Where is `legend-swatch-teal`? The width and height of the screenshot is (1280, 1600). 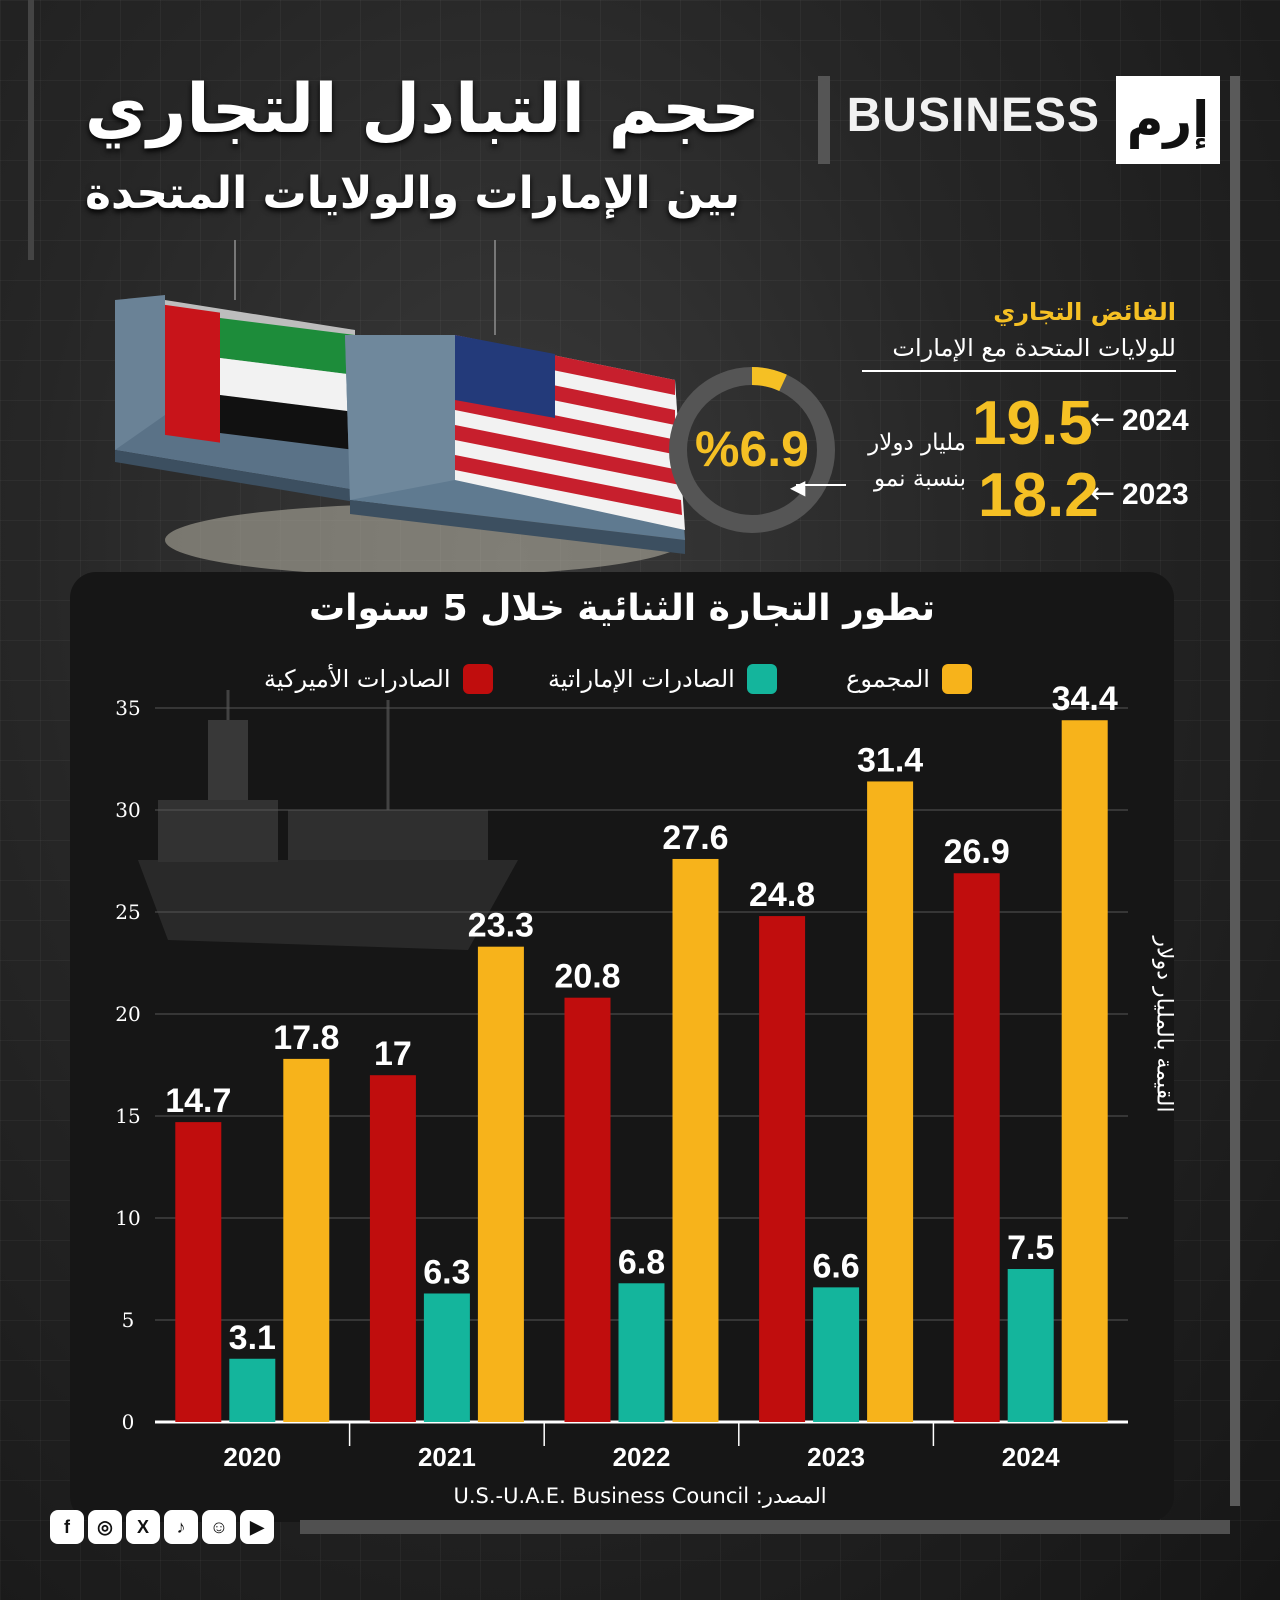 legend-swatch-teal is located at coordinates (761, 679).